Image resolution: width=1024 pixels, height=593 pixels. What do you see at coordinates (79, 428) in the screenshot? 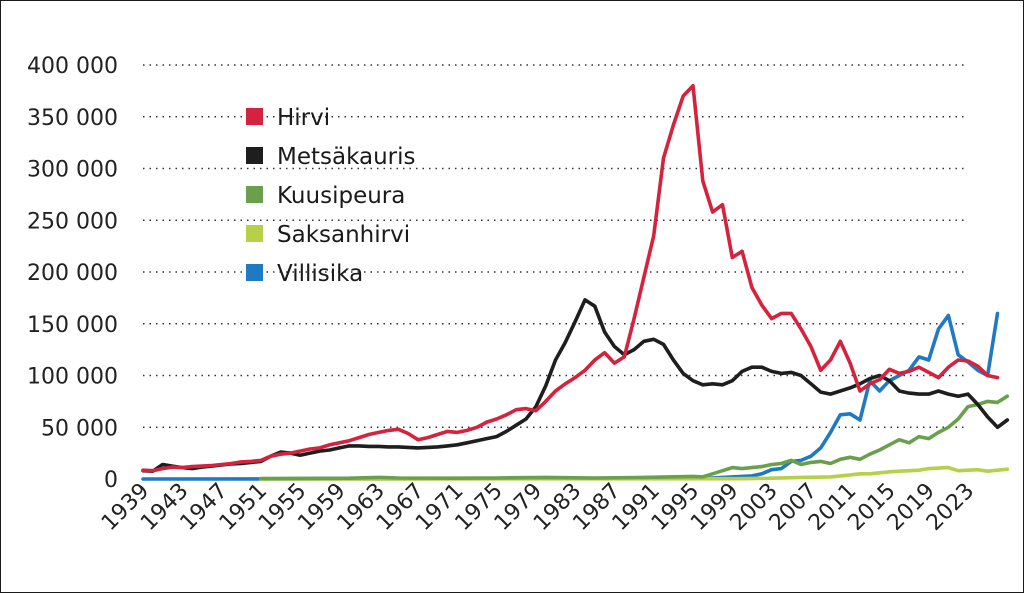
I see `y-tick-label: 50 000` at bounding box center [79, 428].